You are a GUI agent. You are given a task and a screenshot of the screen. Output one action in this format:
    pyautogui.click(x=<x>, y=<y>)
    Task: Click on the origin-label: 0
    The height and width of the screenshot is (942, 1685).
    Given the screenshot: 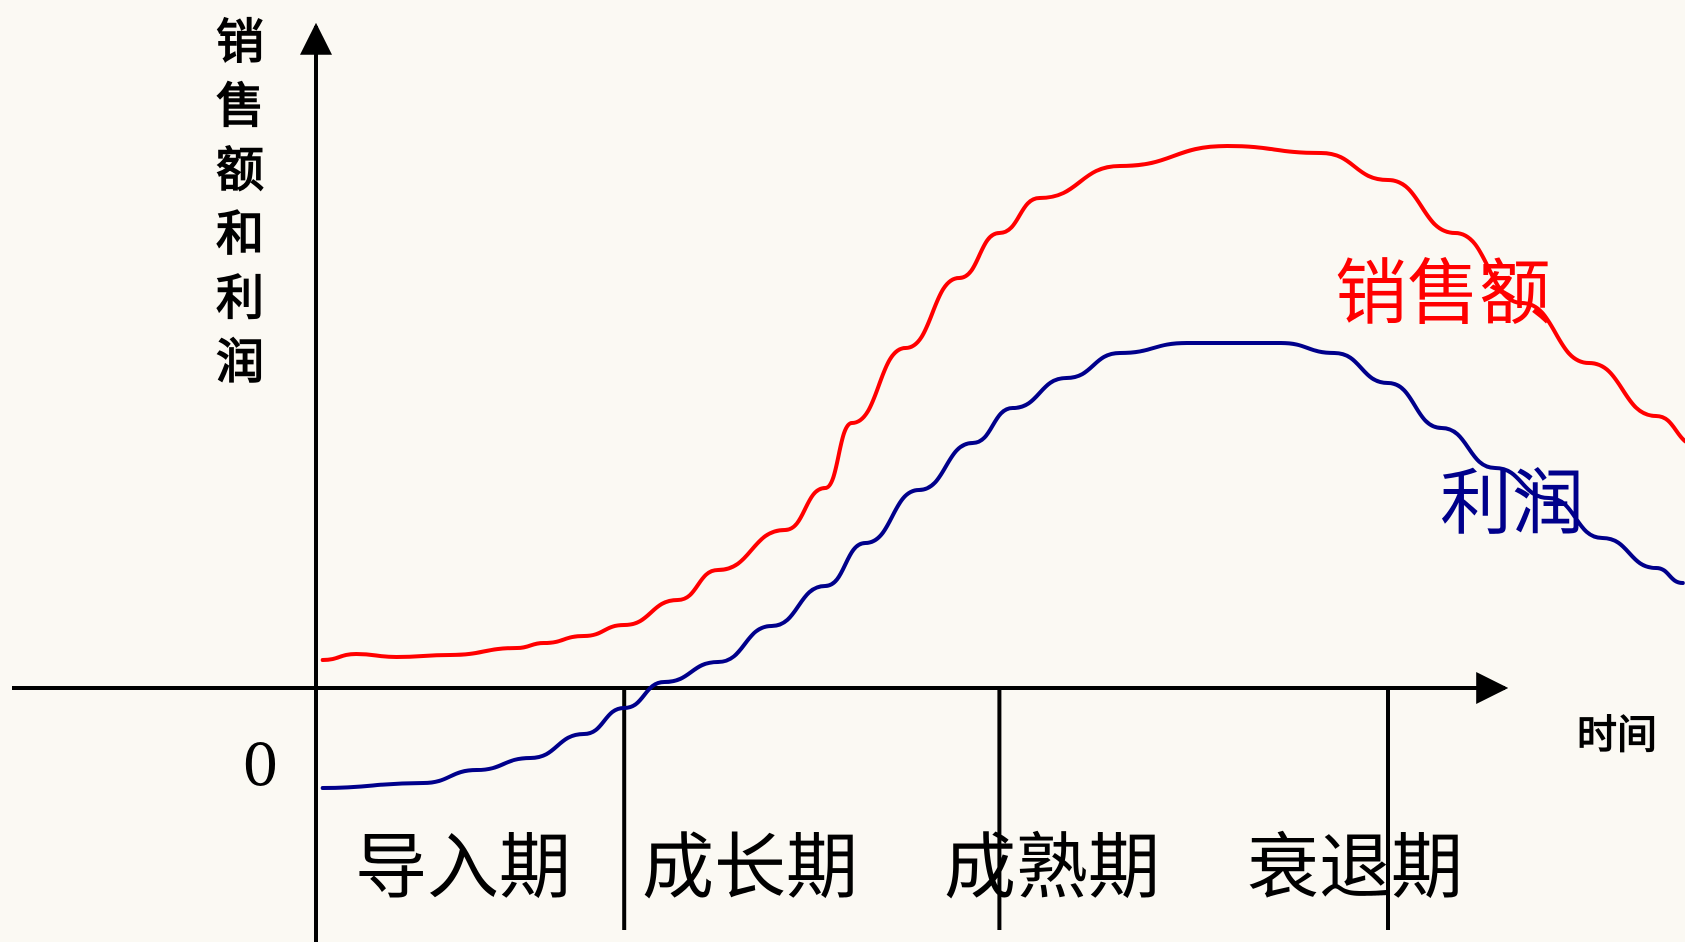 What is the action you would take?
    pyautogui.click(x=260, y=765)
    